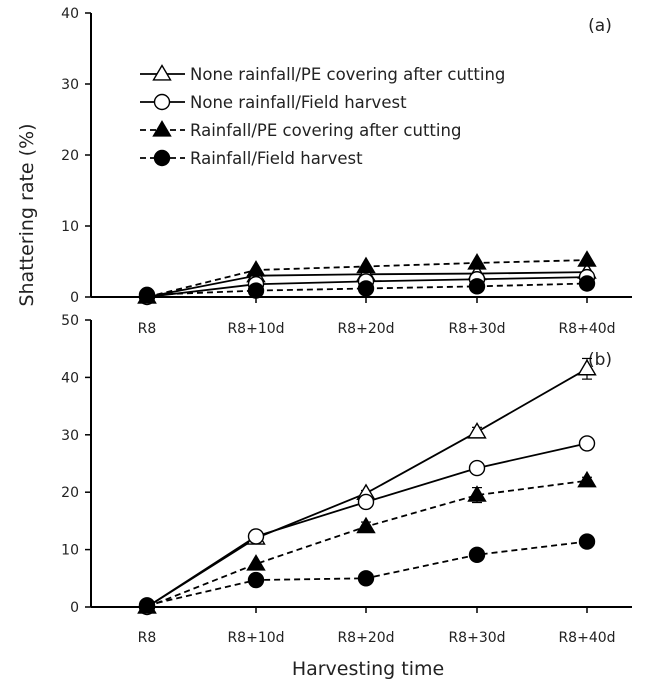  I want to click on legend-entry: Rainfall/Field harvest, so click(251, 158).